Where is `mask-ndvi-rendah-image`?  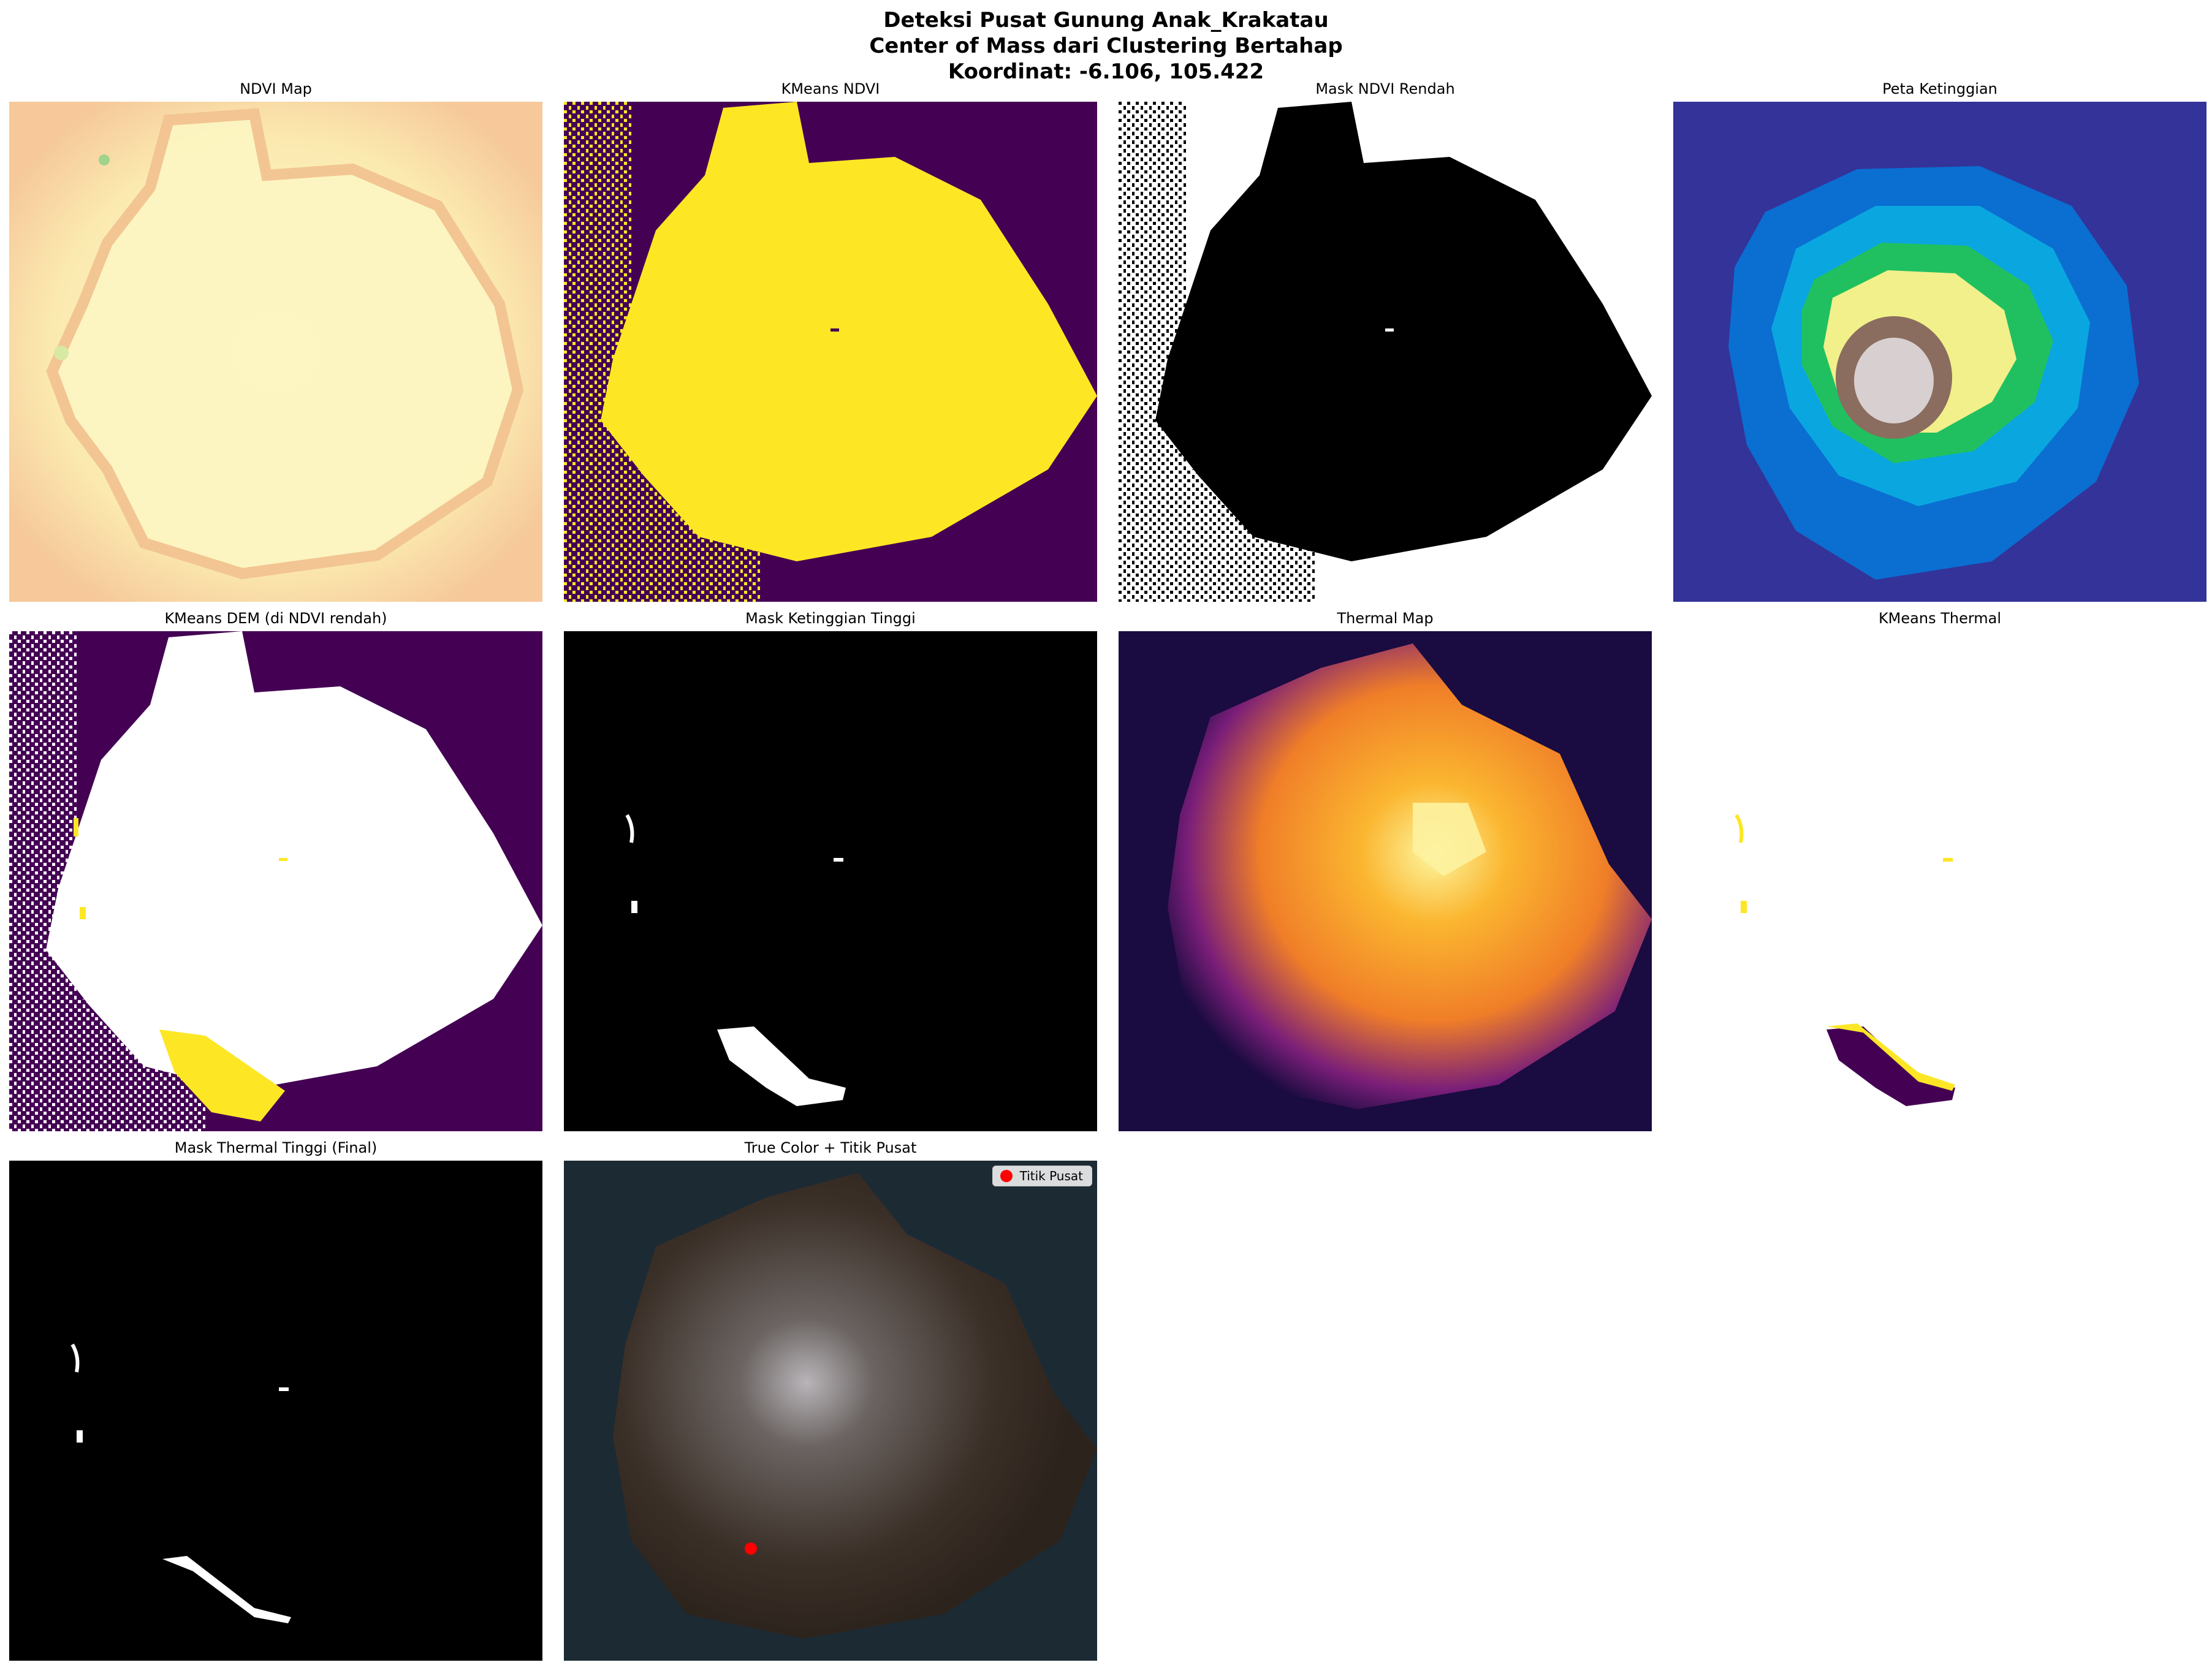 mask-ndvi-rendah-image is located at coordinates (1386, 352).